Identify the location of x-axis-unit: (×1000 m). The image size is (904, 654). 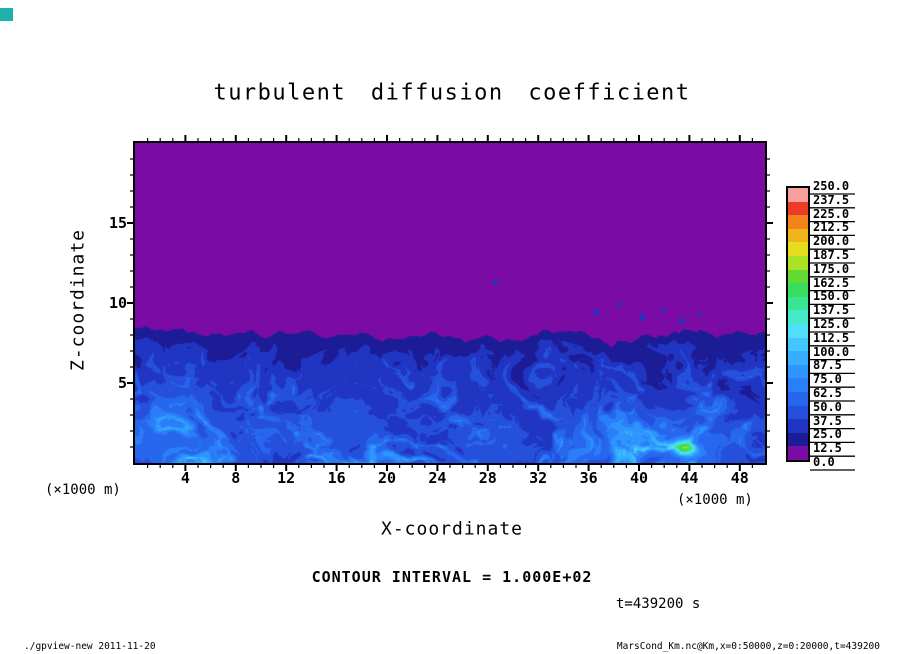
(715, 500).